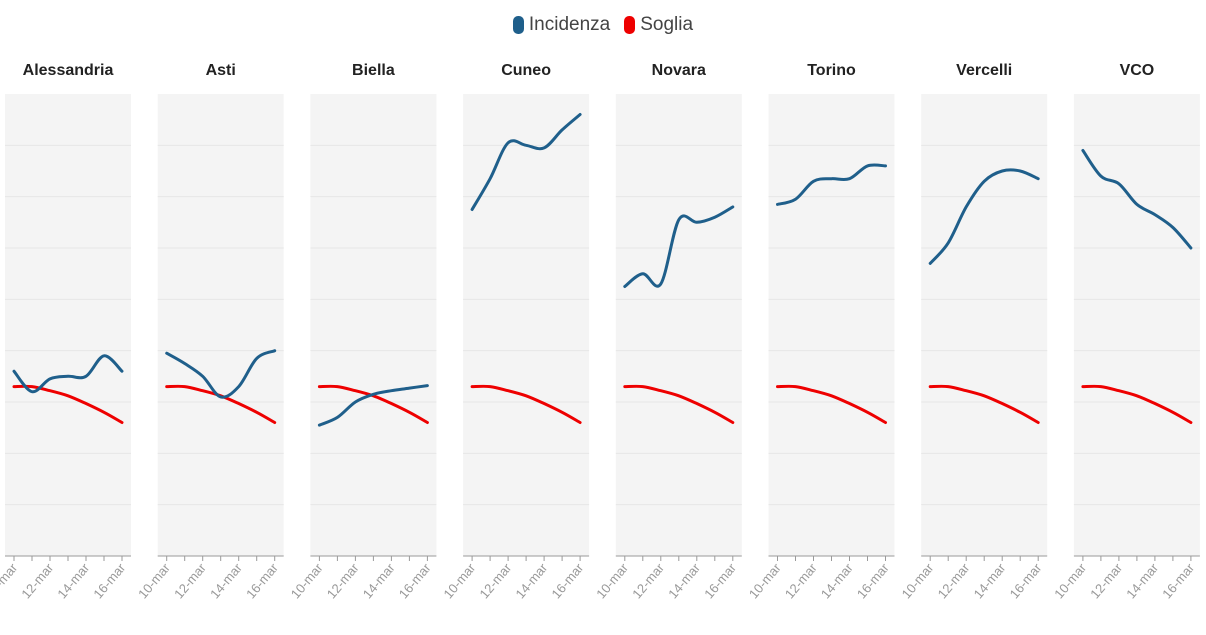 This screenshot has width=1206, height=635. Describe the element at coordinates (630, 25) in the screenshot. I see `legend-swatch-soglia` at that location.